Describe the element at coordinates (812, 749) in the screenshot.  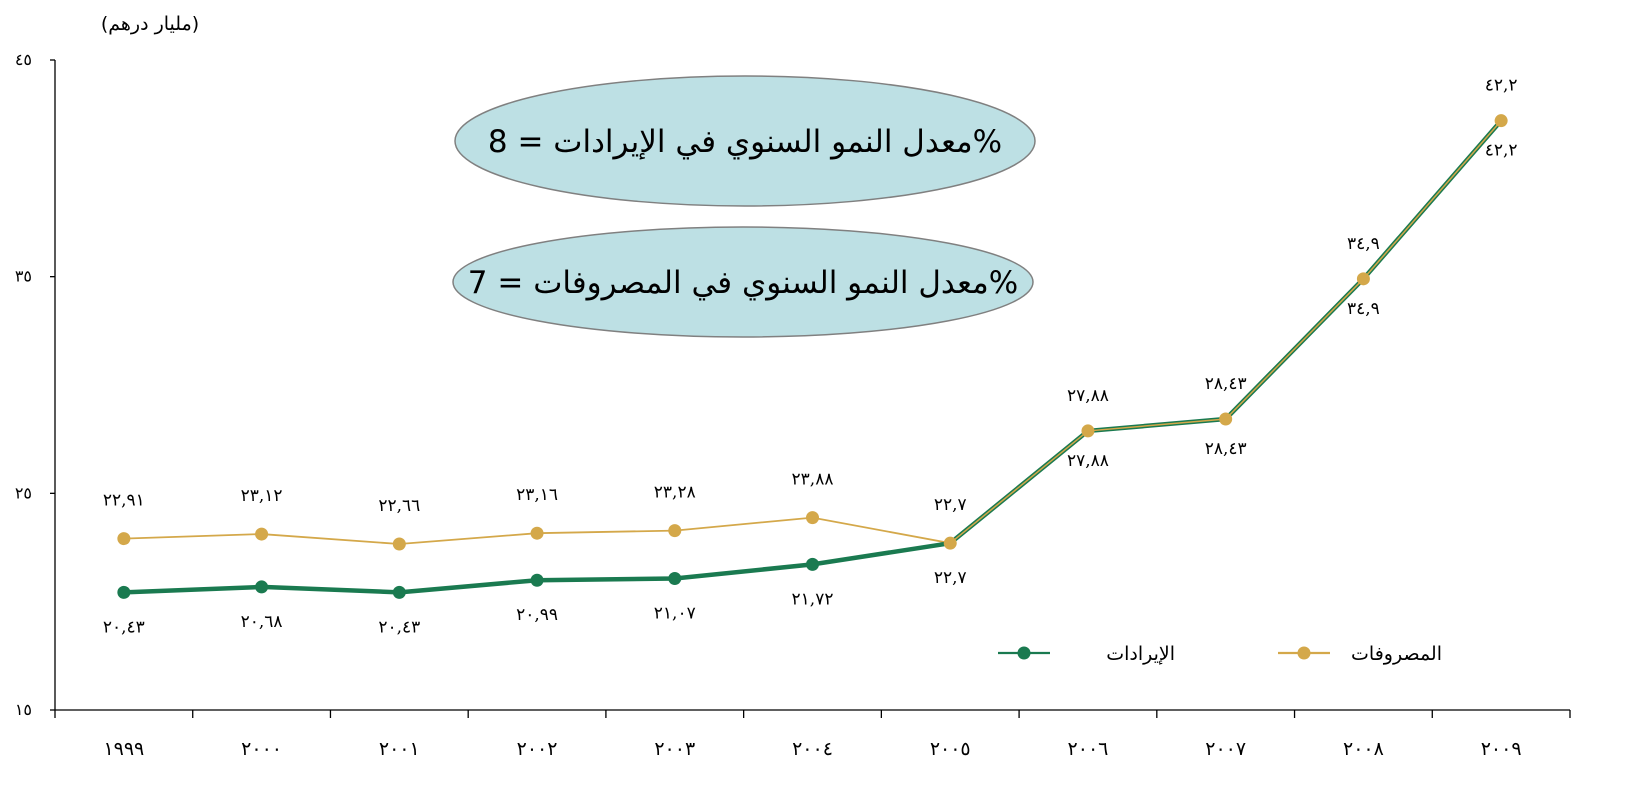
I see `x-tick-label: ٢٠٠٤` at that location.